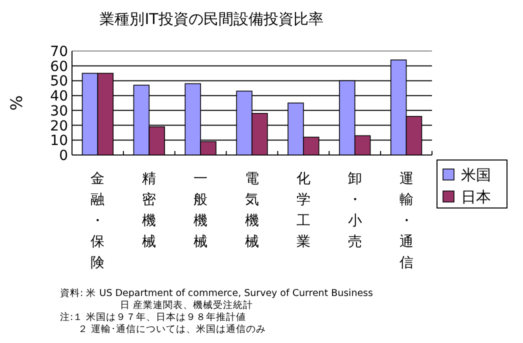 The height and width of the screenshot is (343, 523). What do you see at coordinates (252, 210) in the screenshot?
I see `x-tick-label: 電気機械` at bounding box center [252, 210].